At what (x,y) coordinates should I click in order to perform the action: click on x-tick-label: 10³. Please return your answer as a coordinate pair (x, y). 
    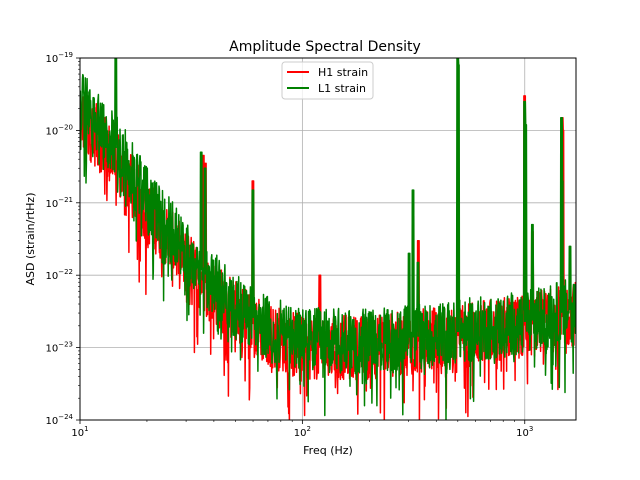
    Looking at the image, I should click on (524, 432).